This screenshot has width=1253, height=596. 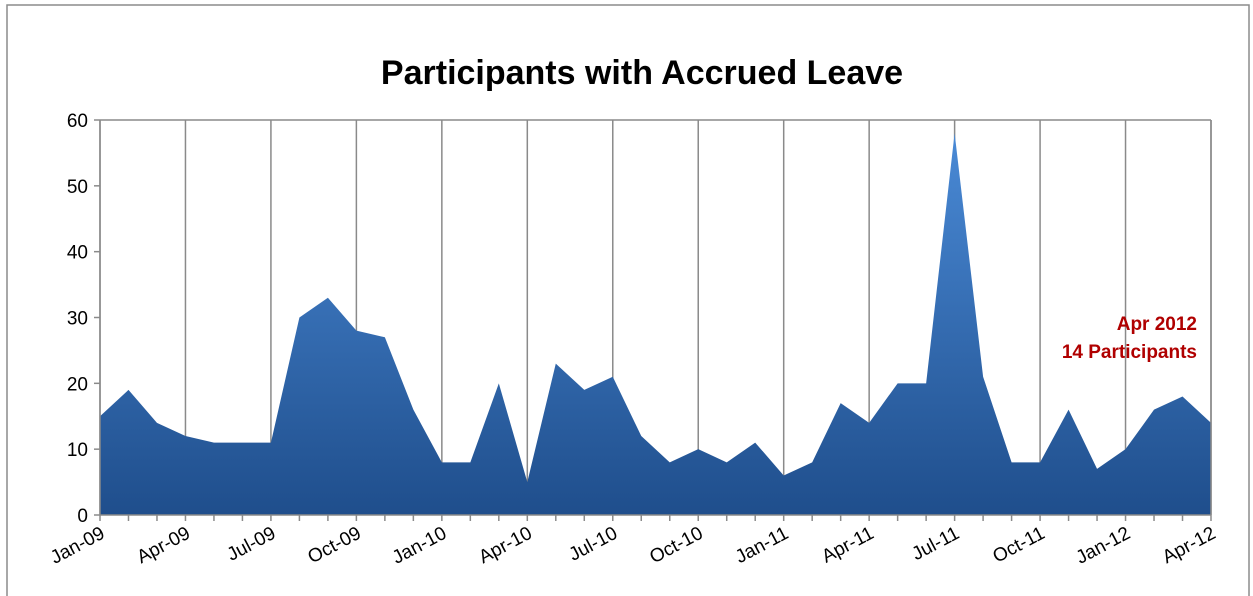 I want to click on y-tick-label: 0, so click(x=82, y=516).